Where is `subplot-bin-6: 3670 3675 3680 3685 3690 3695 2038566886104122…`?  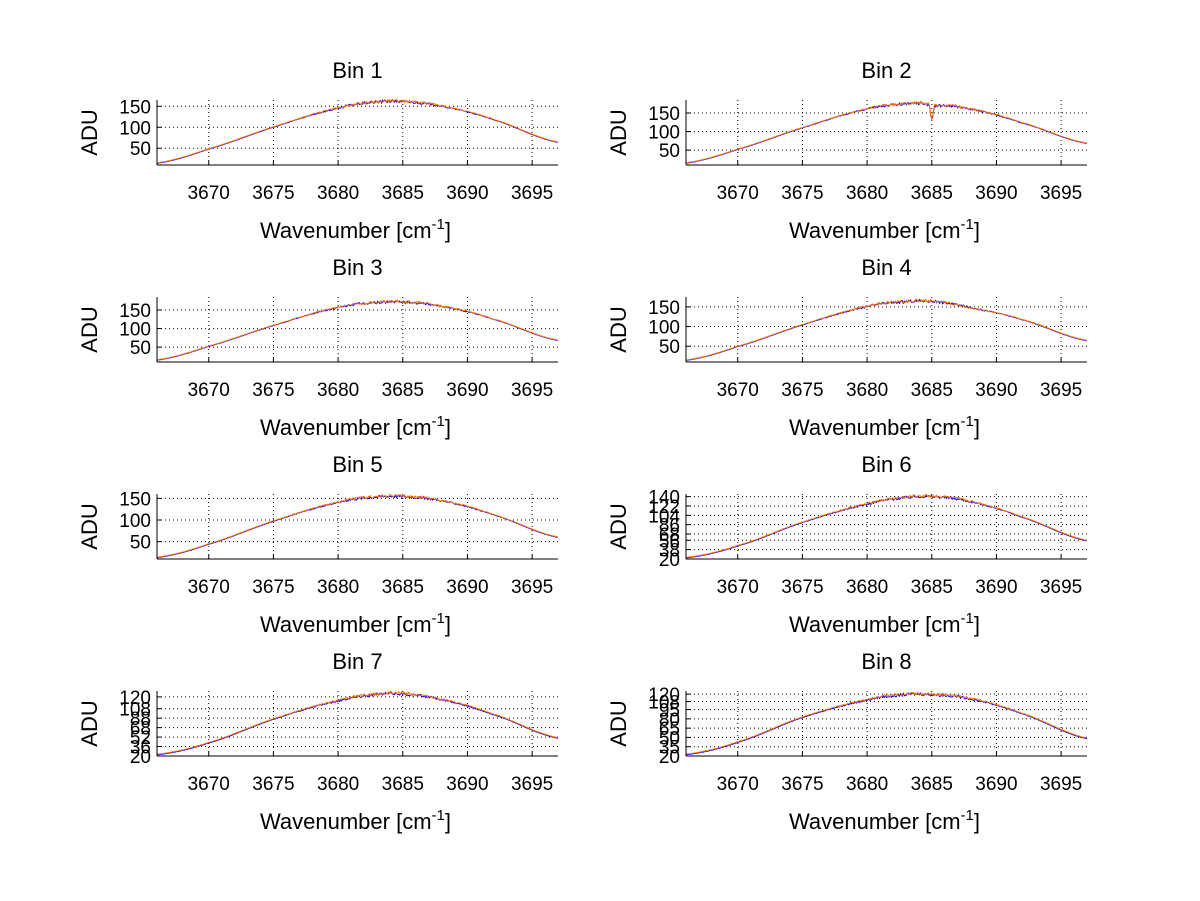
subplot-bin-6: 3670 3675 3680 3685 3690 3695 2038566886104122… is located at coordinates (847, 544).